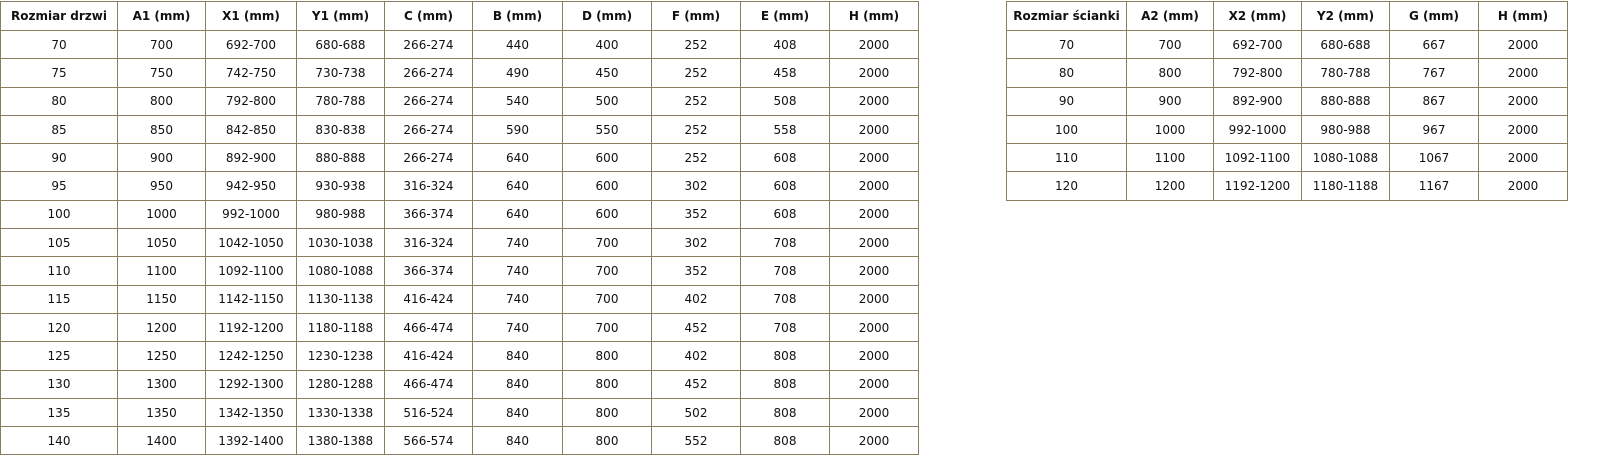  I want to click on table-cell: 867, so click(1434, 101).